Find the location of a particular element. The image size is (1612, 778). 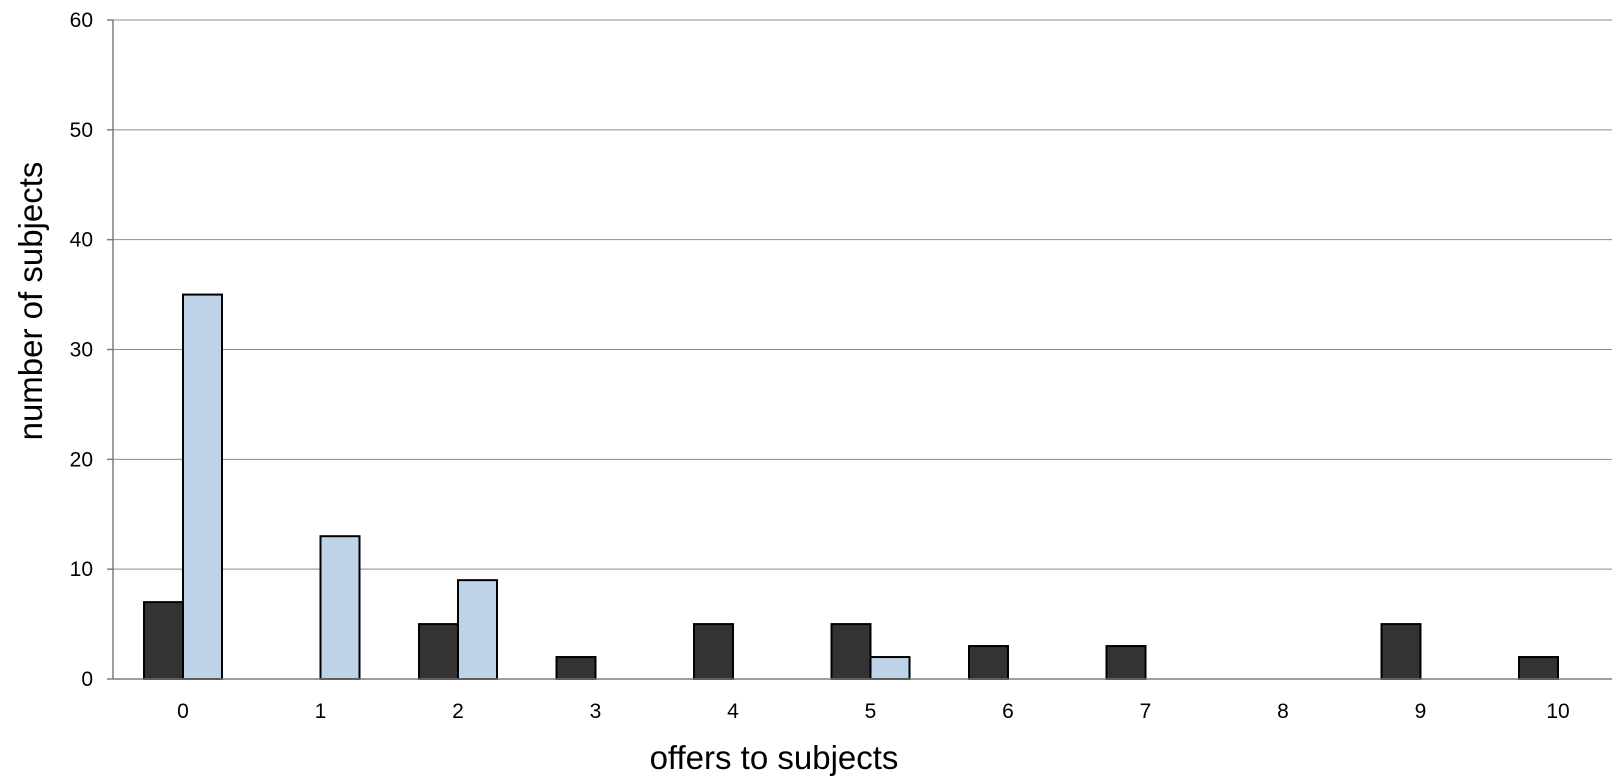

x-tick-label: 10 is located at coordinates (1557, 711).